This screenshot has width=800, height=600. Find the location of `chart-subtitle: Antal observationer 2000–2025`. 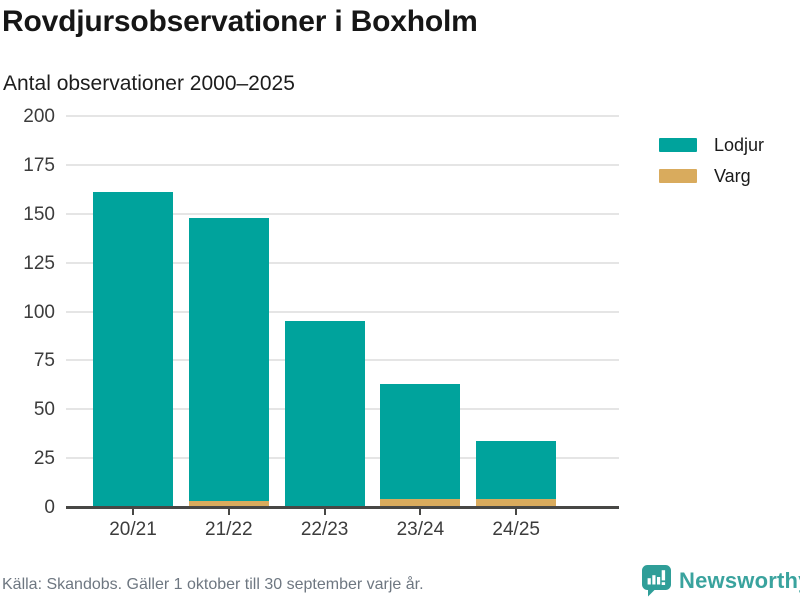

chart-subtitle: Antal observationer 2000–2025 is located at coordinates (149, 83).